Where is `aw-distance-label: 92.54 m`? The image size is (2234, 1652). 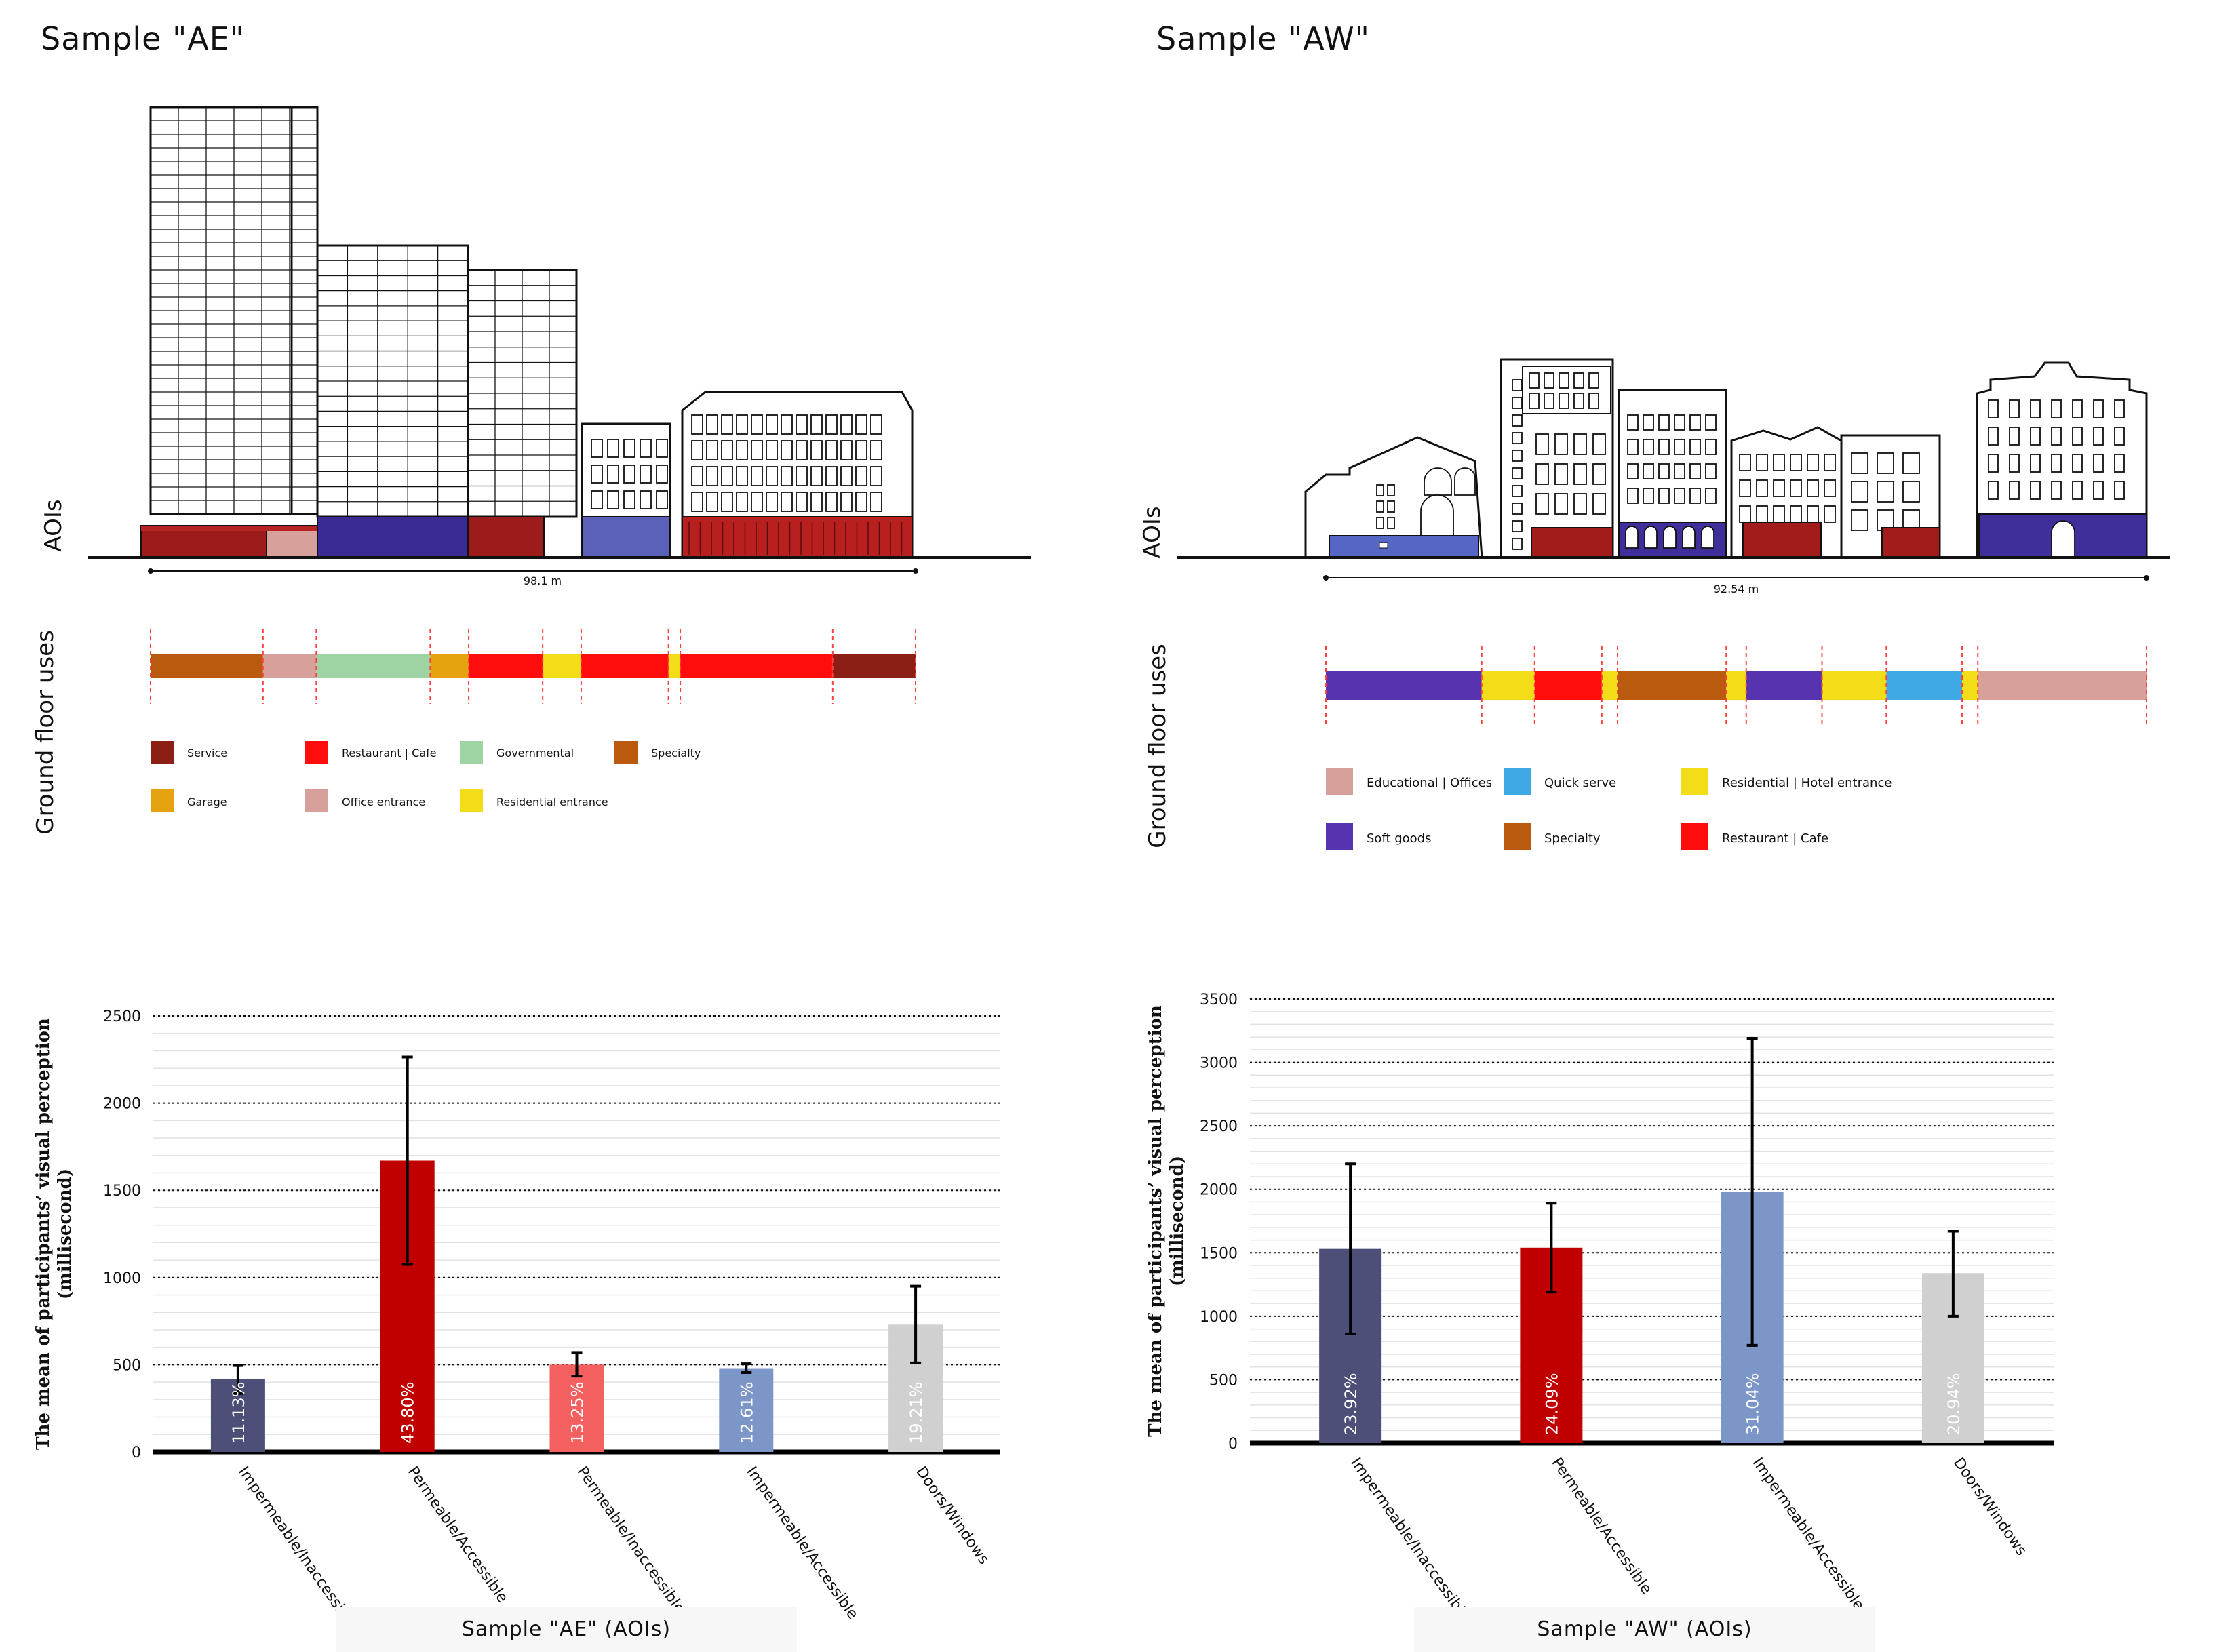
aw-distance-label: 92.54 m is located at coordinates (1737, 589).